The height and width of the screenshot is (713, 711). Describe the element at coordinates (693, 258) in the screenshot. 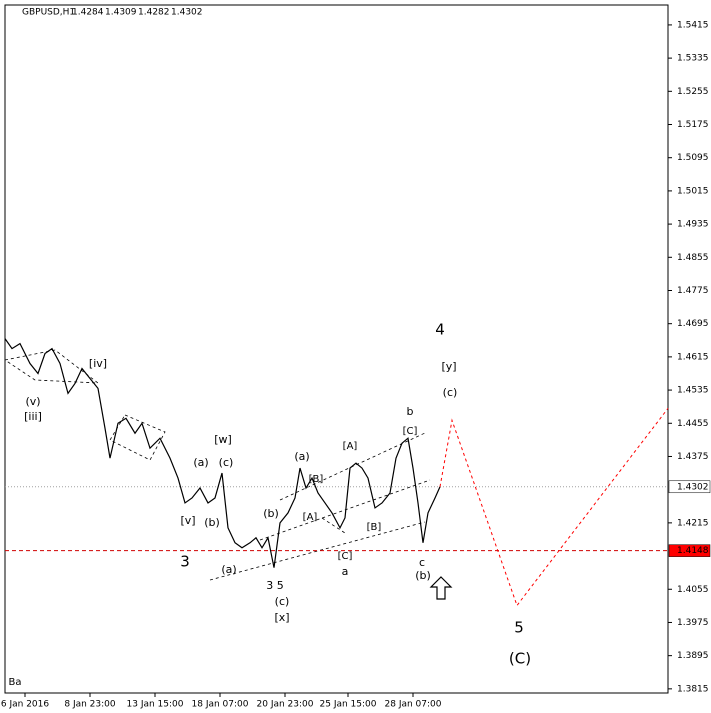

I see `y-tick-label: 1.4855` at that location.